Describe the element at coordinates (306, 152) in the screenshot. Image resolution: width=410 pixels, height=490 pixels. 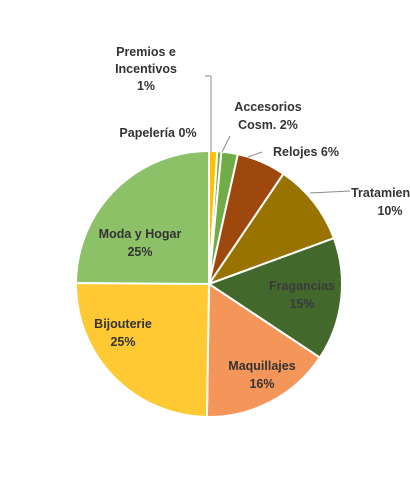
I see `slice-label-relojes-6: Relojes 6%` at that location.